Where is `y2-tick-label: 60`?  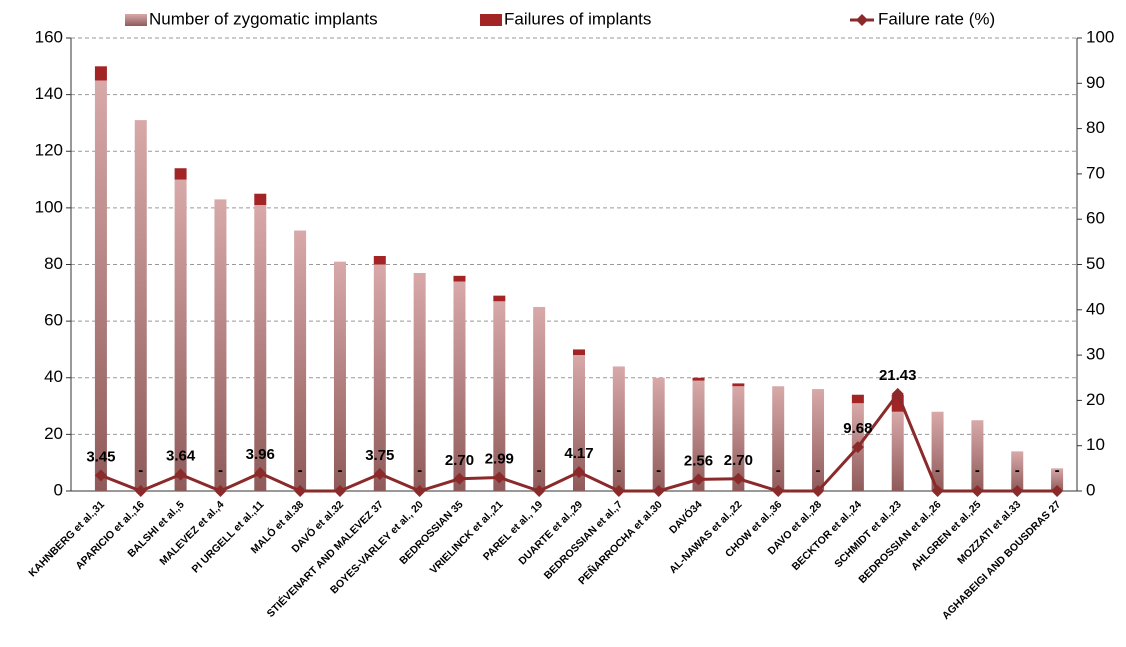
y2-tick-label: 60 is located at coordinates (1095, 218).